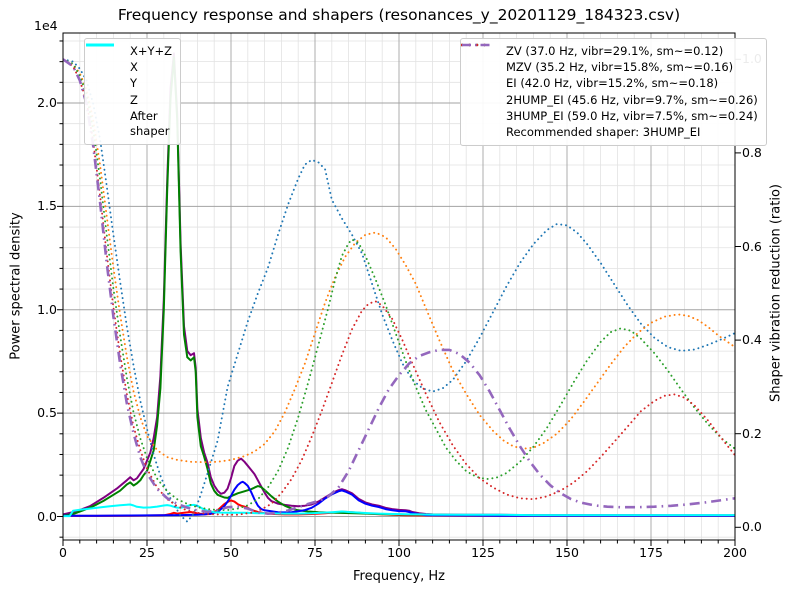  I want to click on y-left-tick-label: 2.0, so click(47, 102).